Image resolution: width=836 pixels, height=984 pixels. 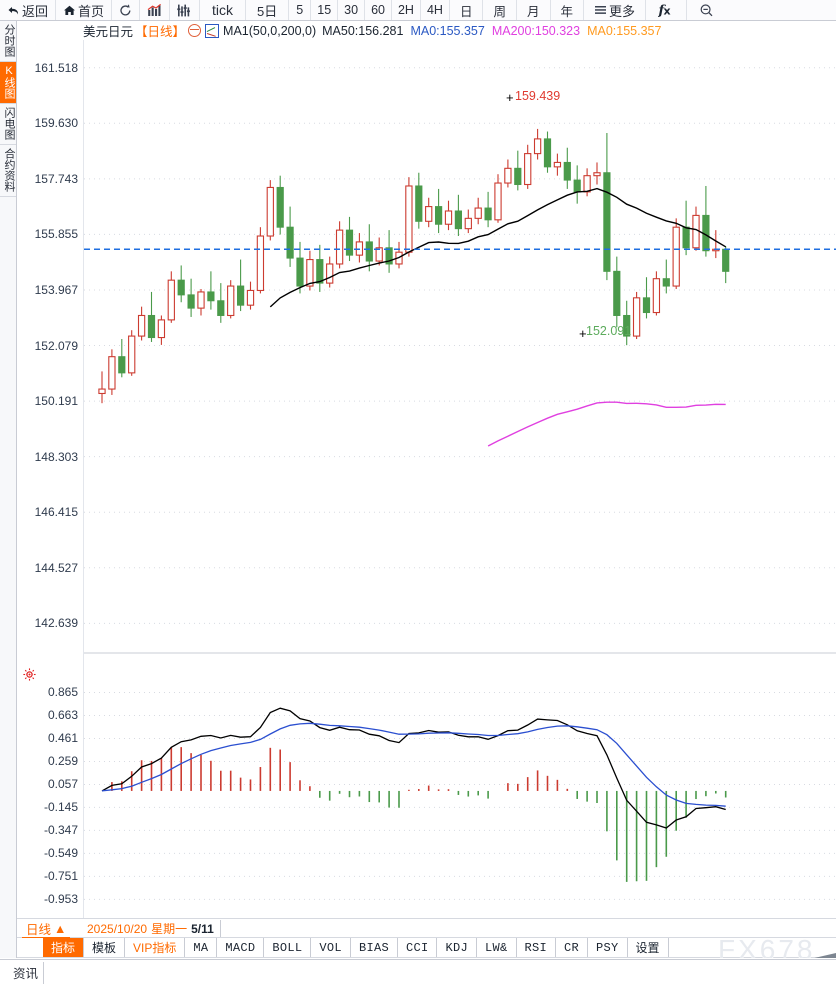 What do you see at coordinates (615, 10) in the screenshot?
I see `more-button: 更多` at bounding box center [615, 10].